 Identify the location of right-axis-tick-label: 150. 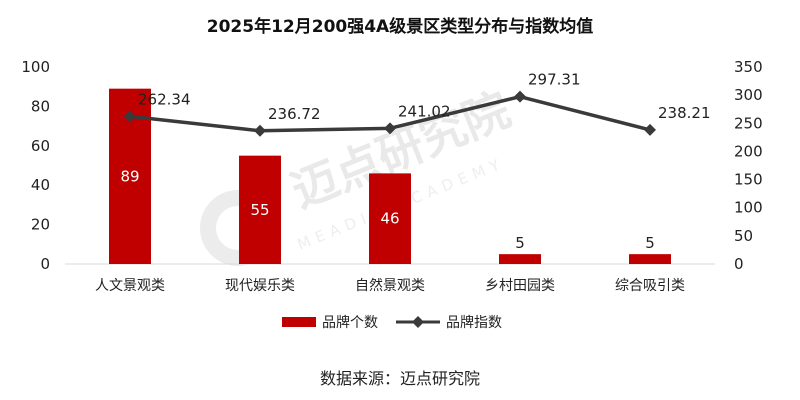
(748, 180).